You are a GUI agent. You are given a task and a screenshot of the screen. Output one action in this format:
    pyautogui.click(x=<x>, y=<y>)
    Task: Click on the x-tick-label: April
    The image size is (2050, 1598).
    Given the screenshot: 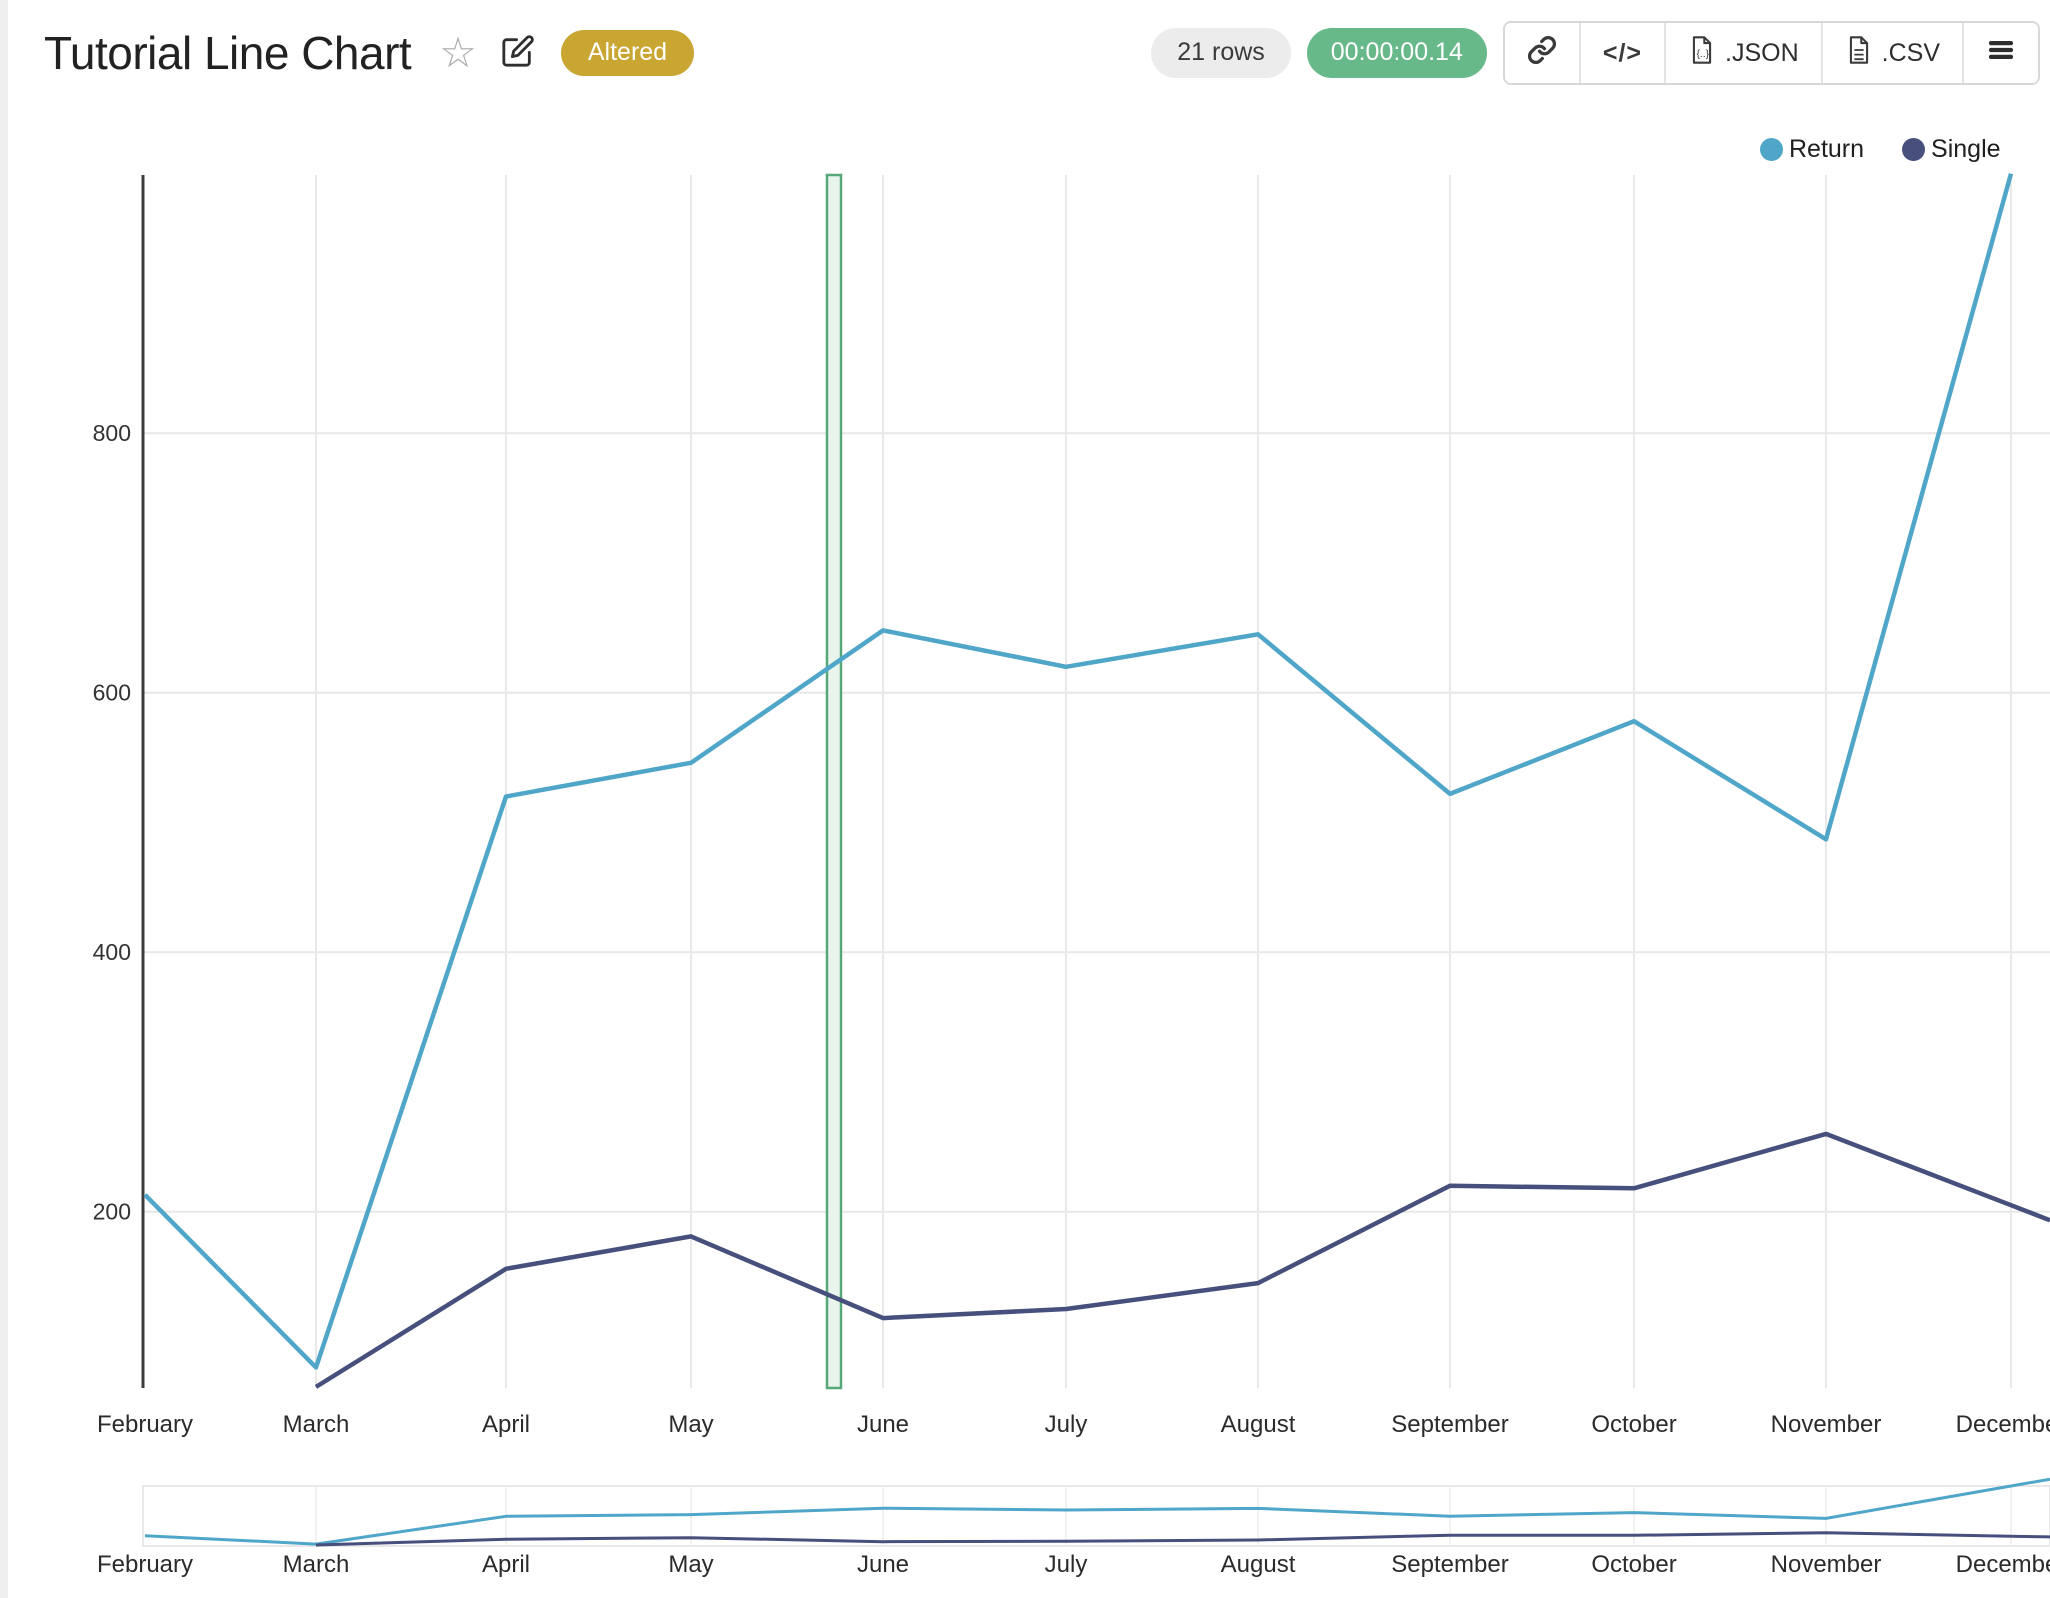 What is the action you would take?
    pyautogui.click(x=506, y=1424)
    